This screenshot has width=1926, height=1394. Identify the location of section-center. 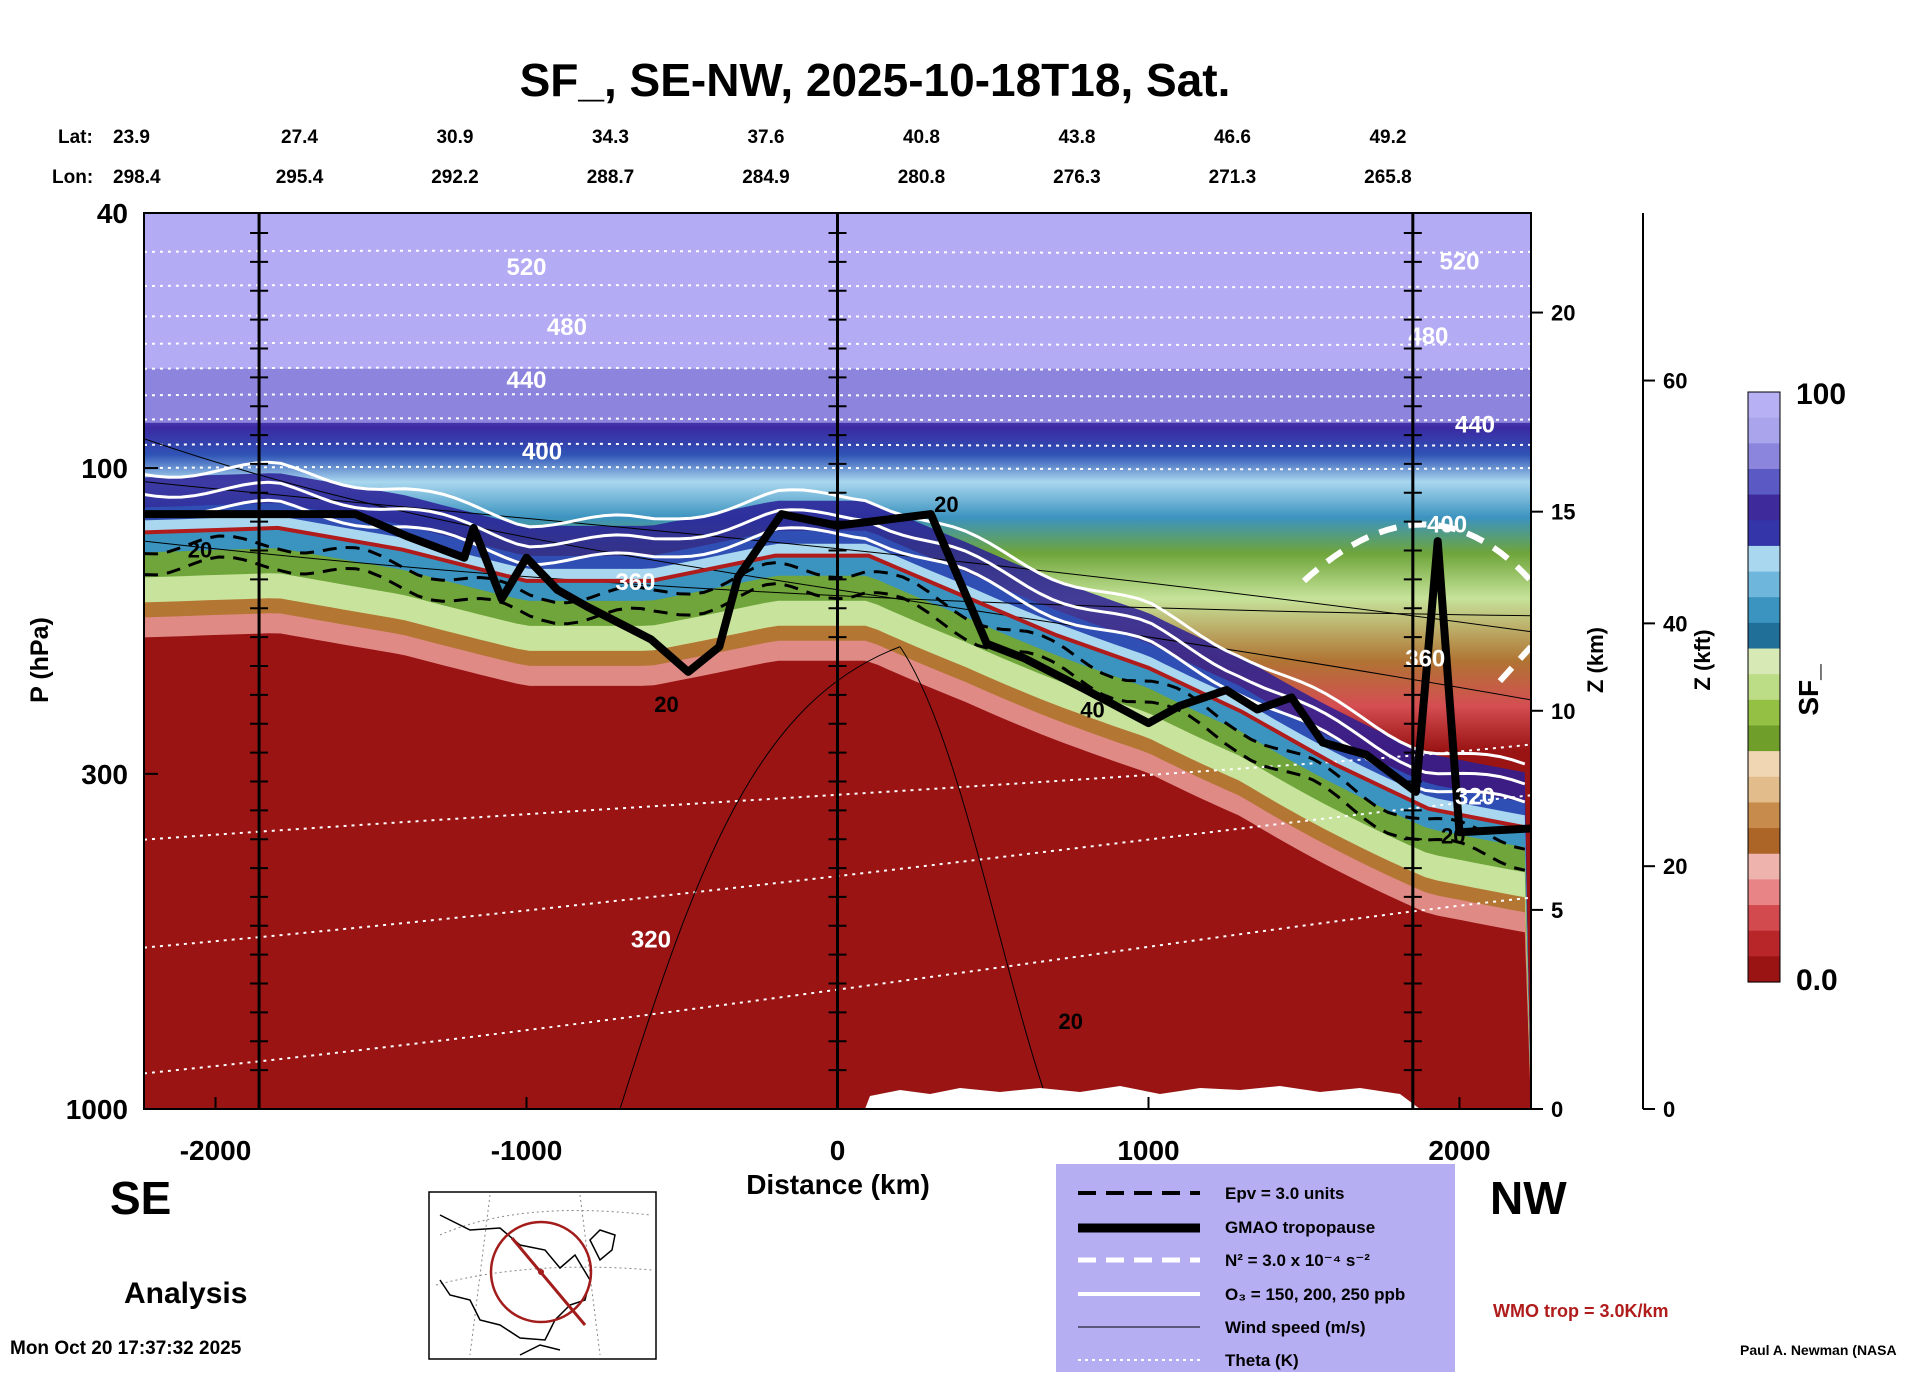
(541, 1272).